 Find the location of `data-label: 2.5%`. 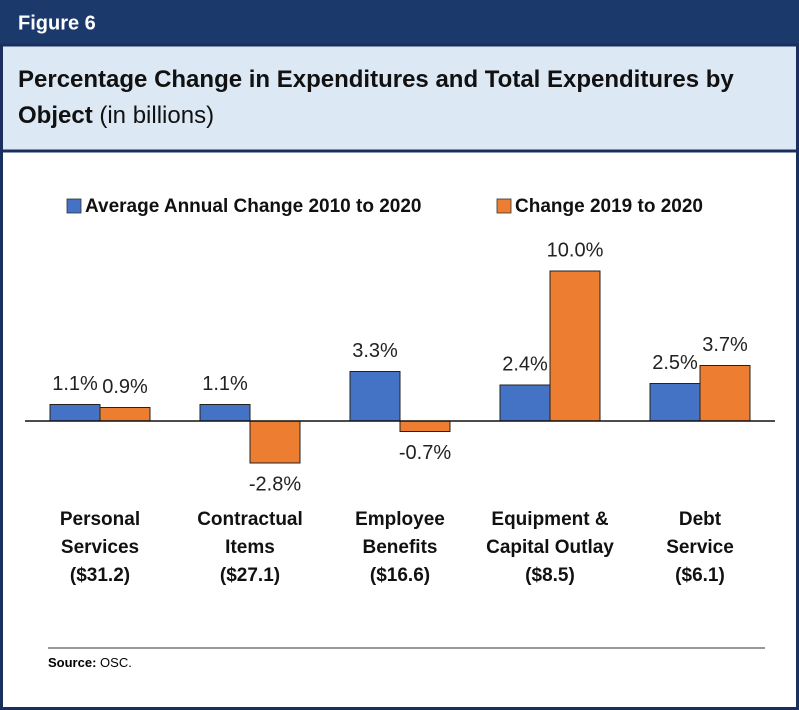

data-label: 2.5% is located at coordinates (675, 363).